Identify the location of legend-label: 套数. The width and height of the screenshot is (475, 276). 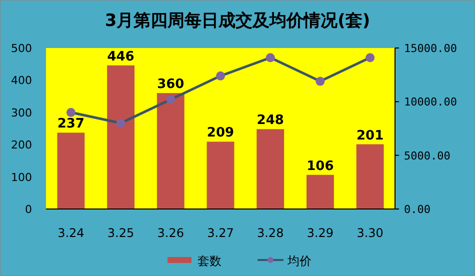
(210, 261).